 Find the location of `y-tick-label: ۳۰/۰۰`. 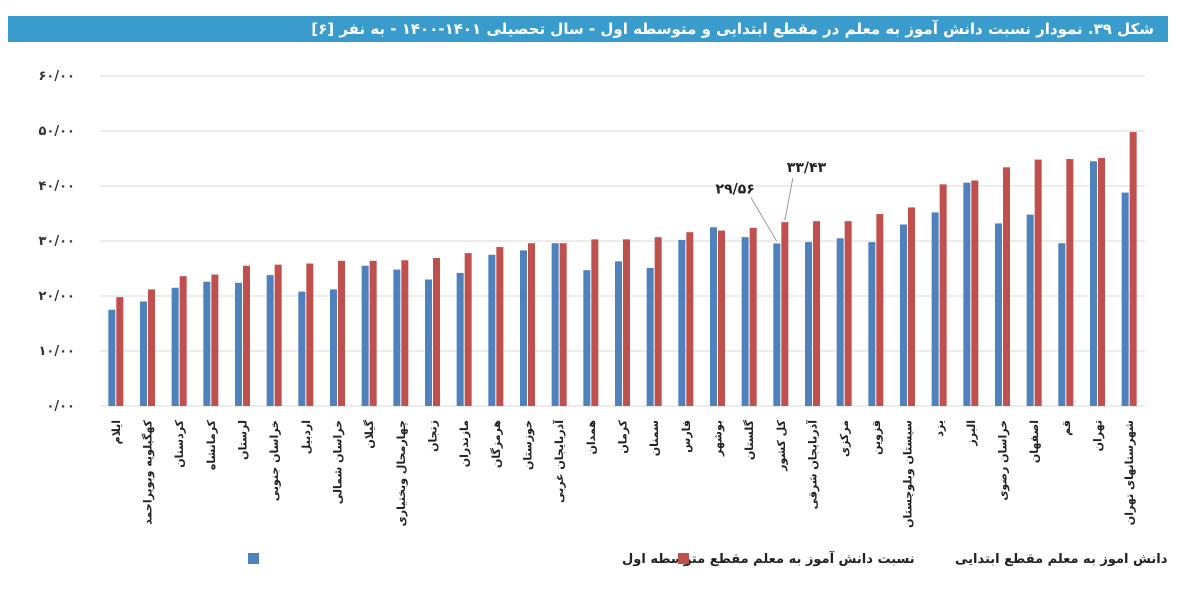

y-tick-label: ۳۰/۰۰ is located at coordinates (57, 241).